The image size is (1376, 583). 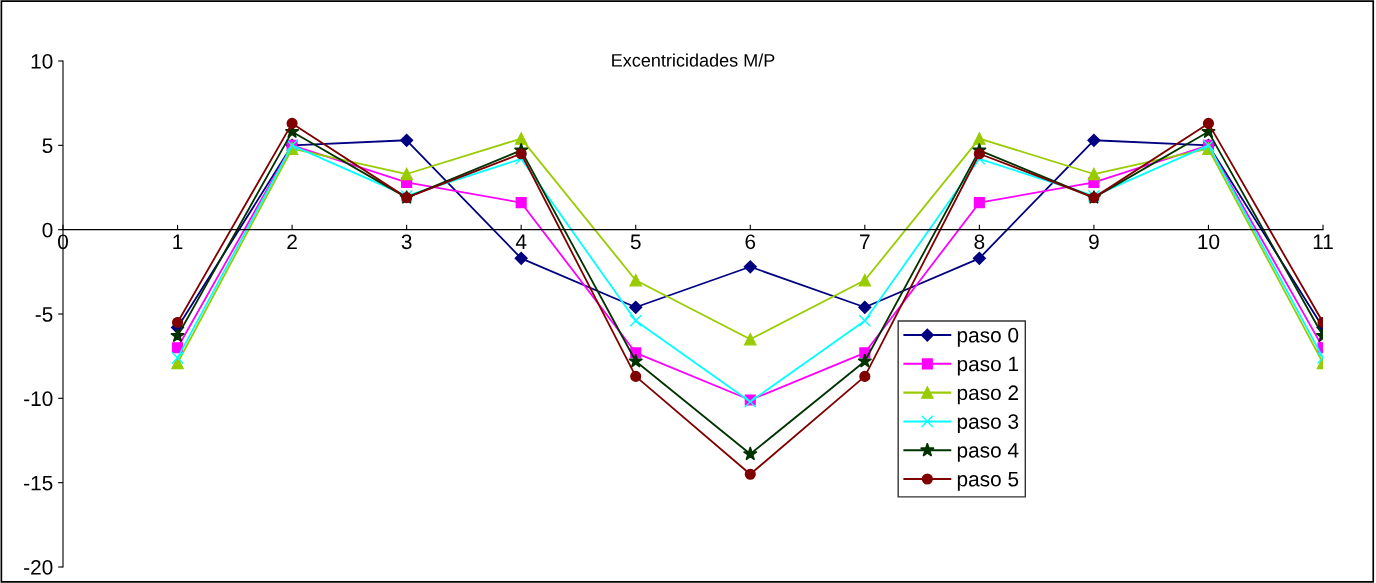 What do you see at coordinates (178, 241) in the screenshot?
I see `x-tick-label: 1` at bounding box center [178, 241].